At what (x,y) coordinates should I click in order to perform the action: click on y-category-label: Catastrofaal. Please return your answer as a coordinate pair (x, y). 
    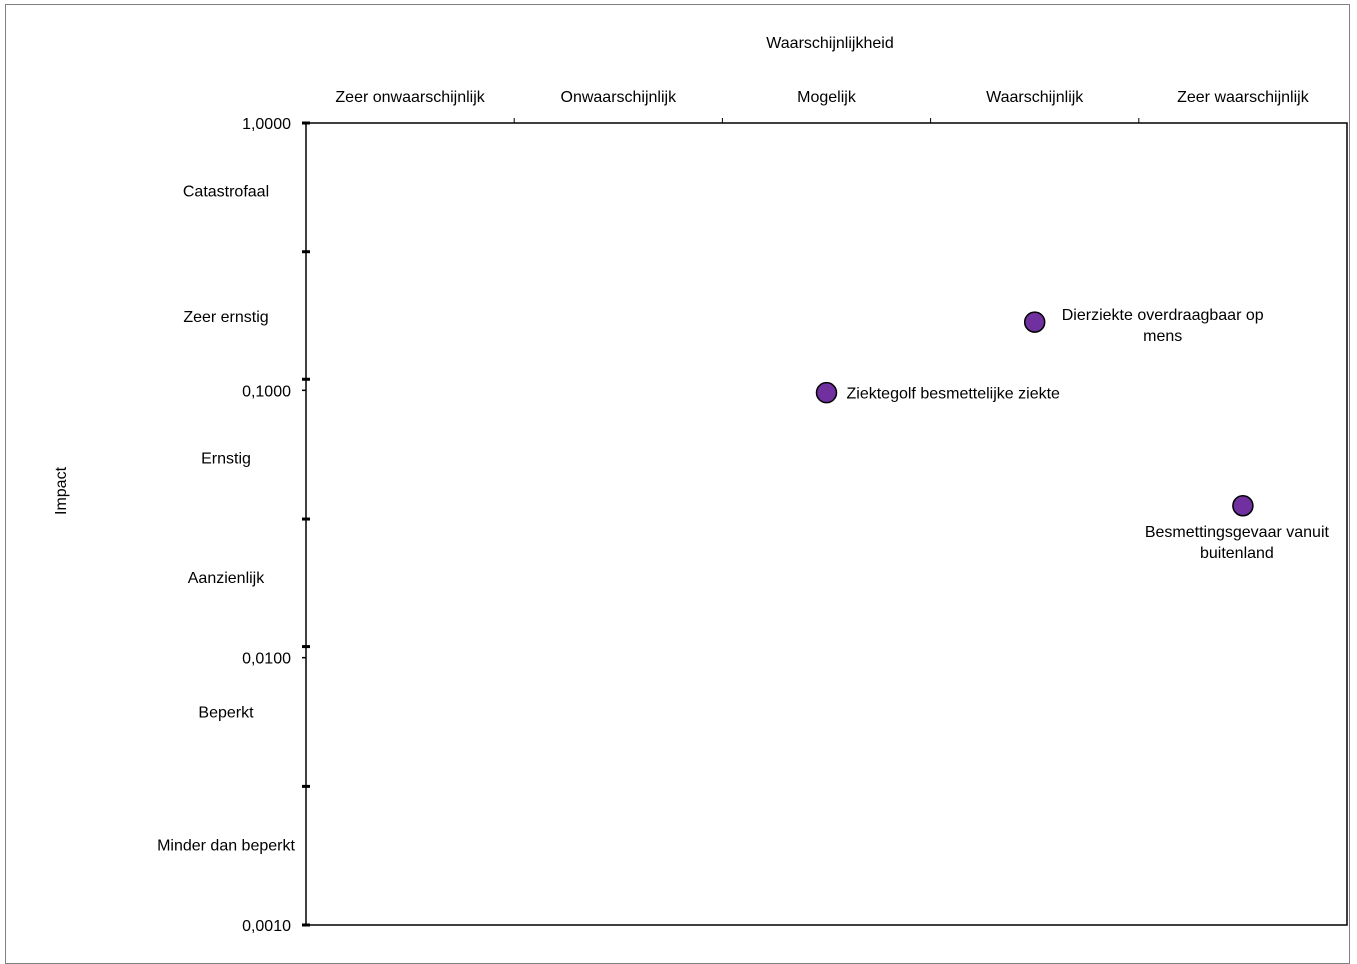
    Looking at the image, I should click on (226, 191).